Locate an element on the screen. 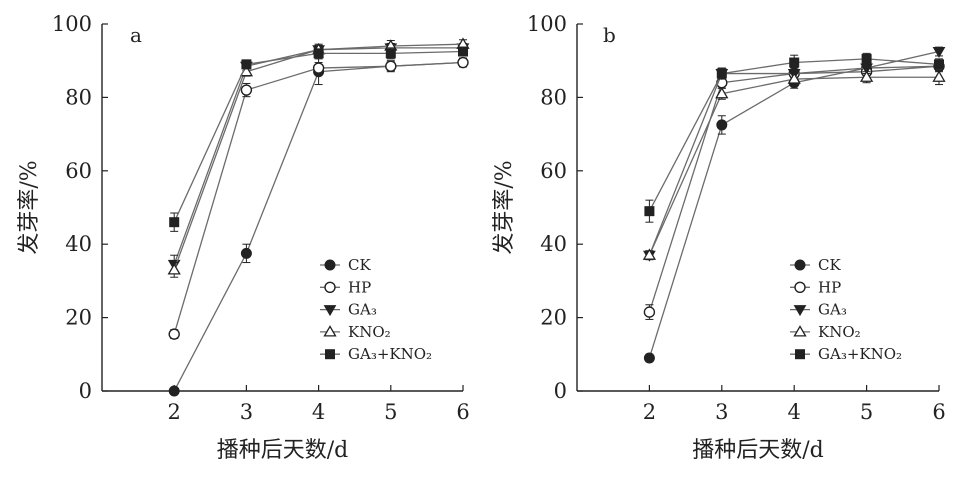 The image size is (967, 479). x-tick-label: 6 is located at coordinates (938, 412).